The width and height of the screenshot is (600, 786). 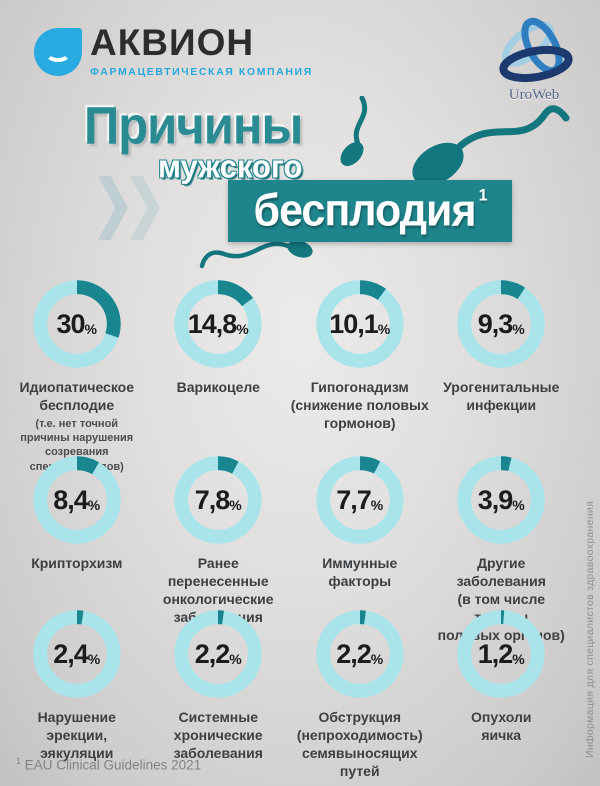 I want to click on donut-chart: 9,3%, so click(x=501, y=324).